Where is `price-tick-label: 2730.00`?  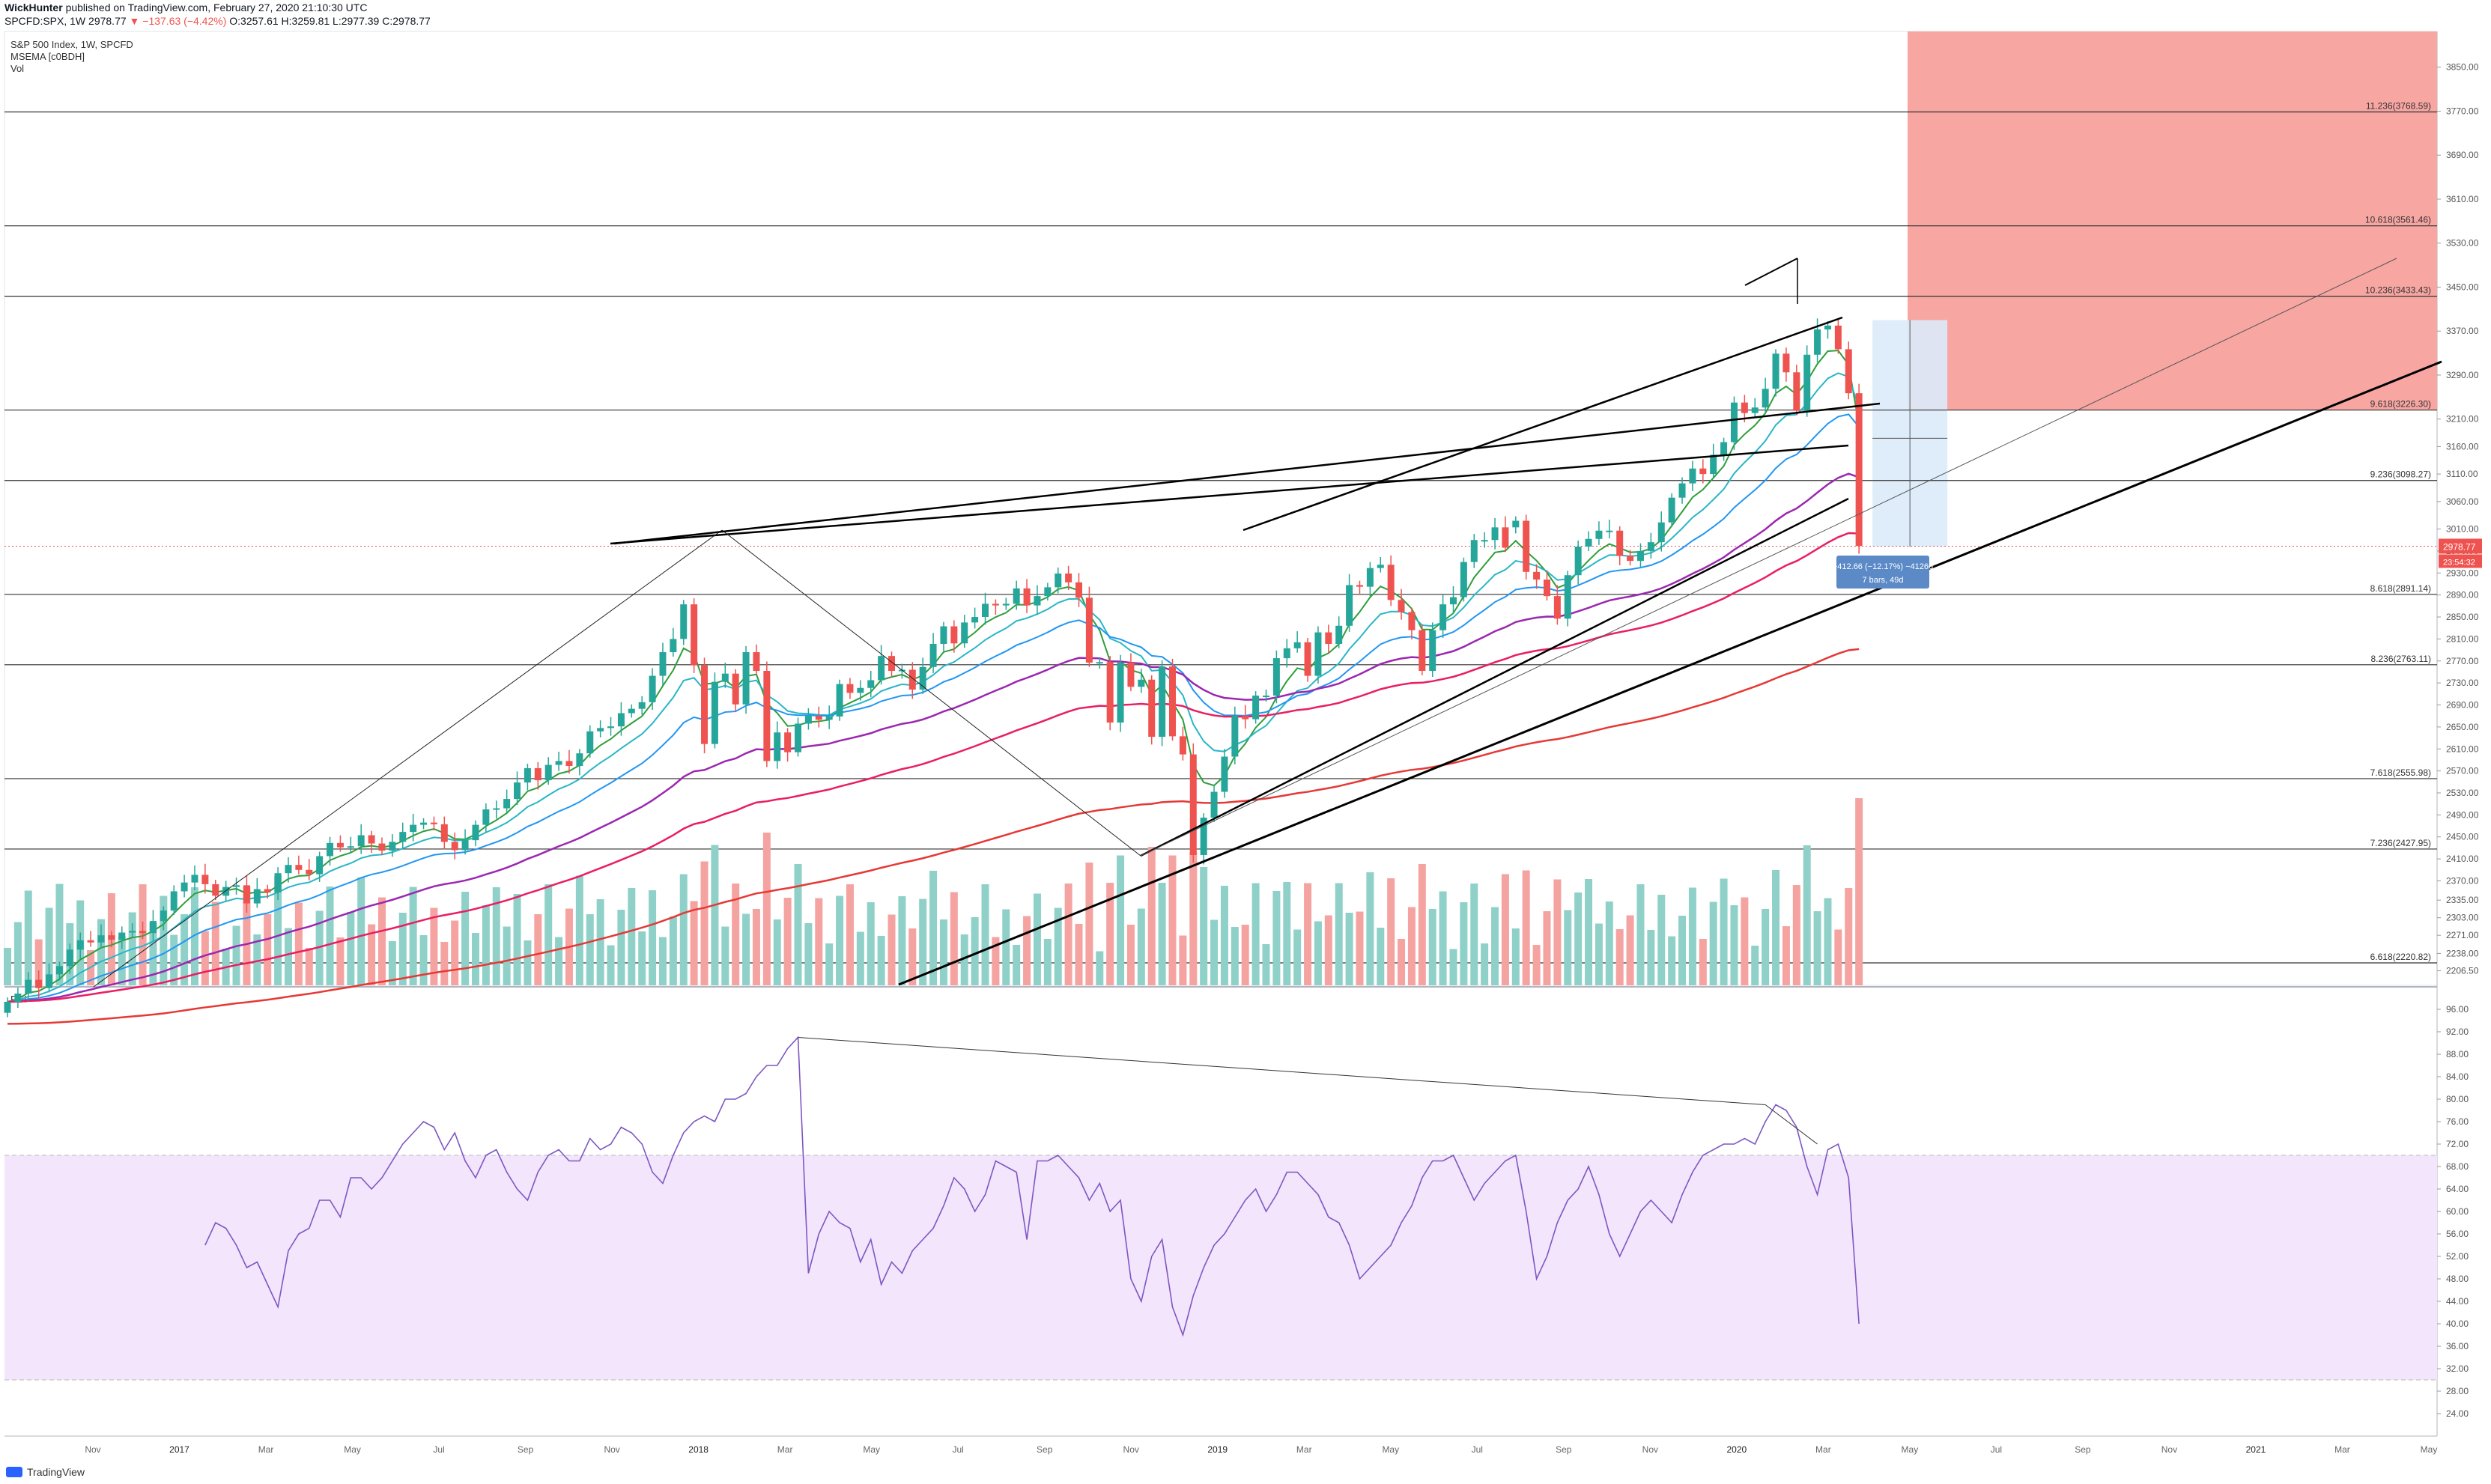
price-tick-label: 2730.00 is located at coordinates (2462, 683).